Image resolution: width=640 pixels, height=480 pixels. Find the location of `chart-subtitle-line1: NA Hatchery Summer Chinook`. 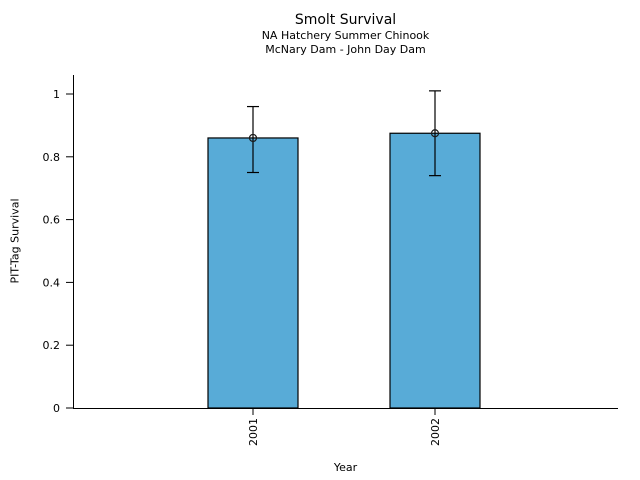

chart-subtitle-line1: NA Hatchery Summer Chinook is located at coordinates (345, 35).